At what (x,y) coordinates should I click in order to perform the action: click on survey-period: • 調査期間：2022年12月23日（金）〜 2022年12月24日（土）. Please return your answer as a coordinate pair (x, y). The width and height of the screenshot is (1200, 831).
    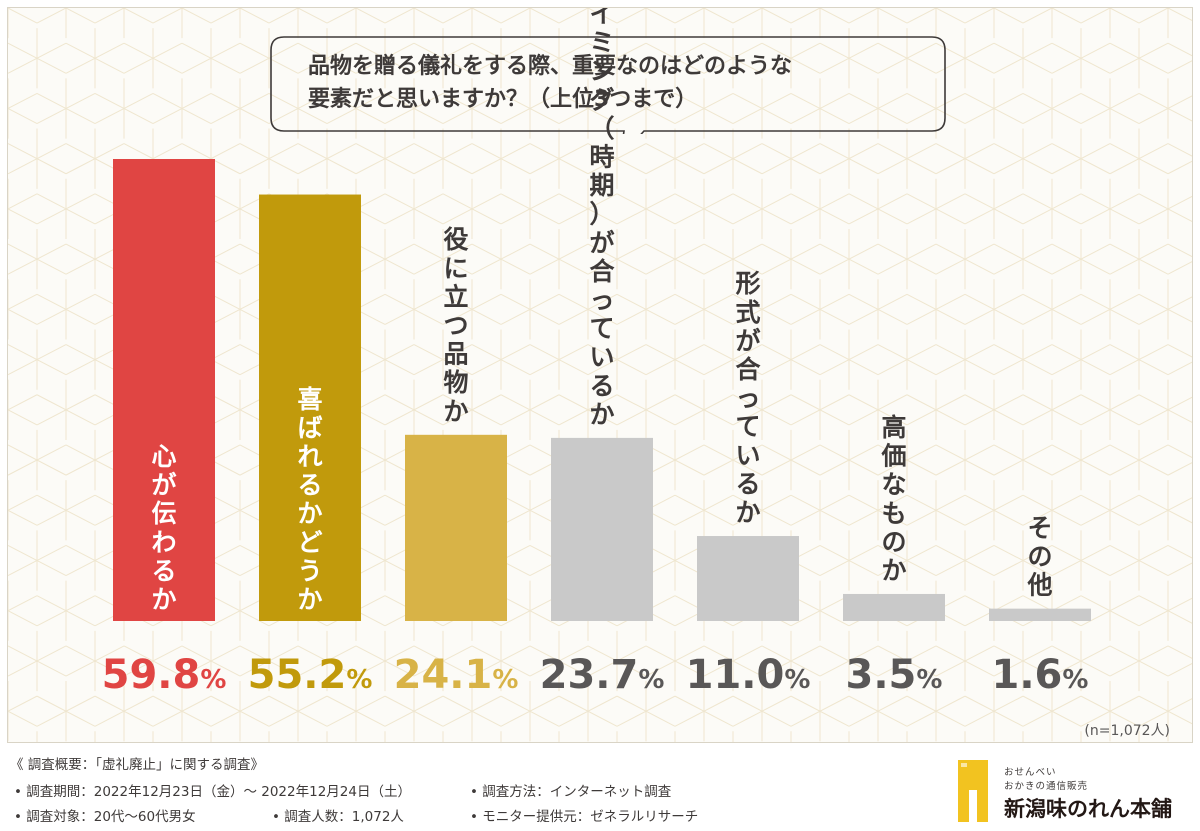
    Looking at the image, I should click on (212, 792).